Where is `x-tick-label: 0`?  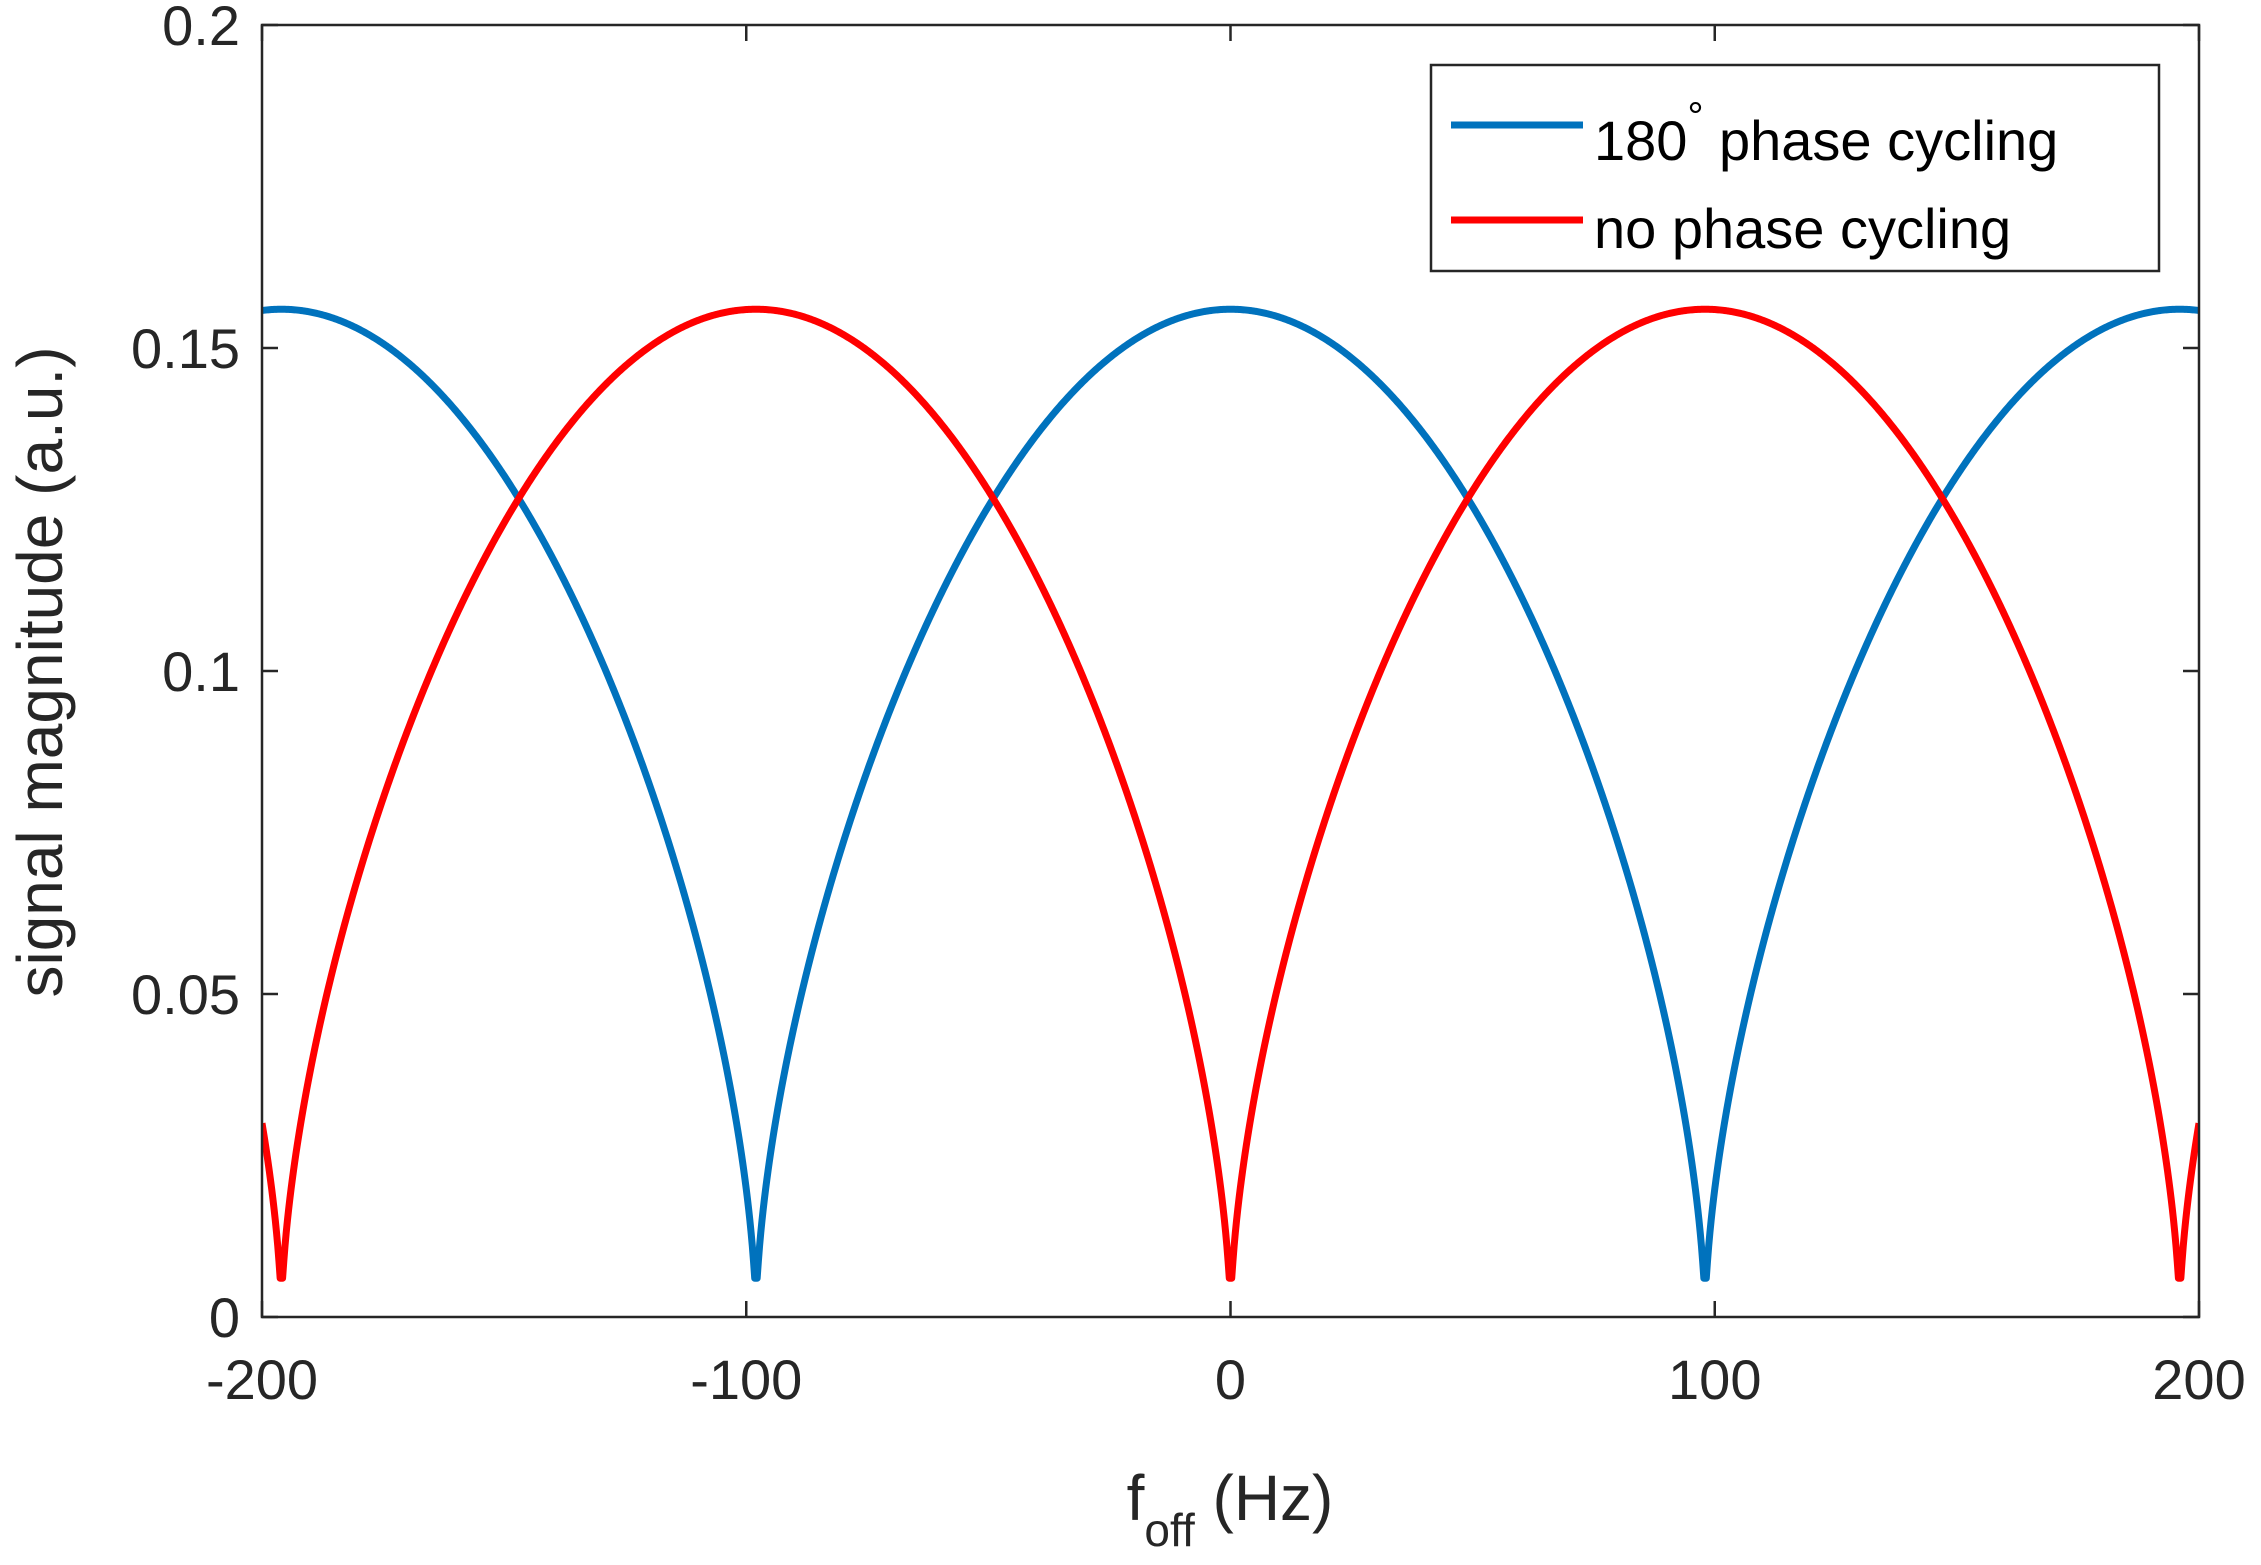
x-tick-label: 0 is located at coordinates (1230, 1379).